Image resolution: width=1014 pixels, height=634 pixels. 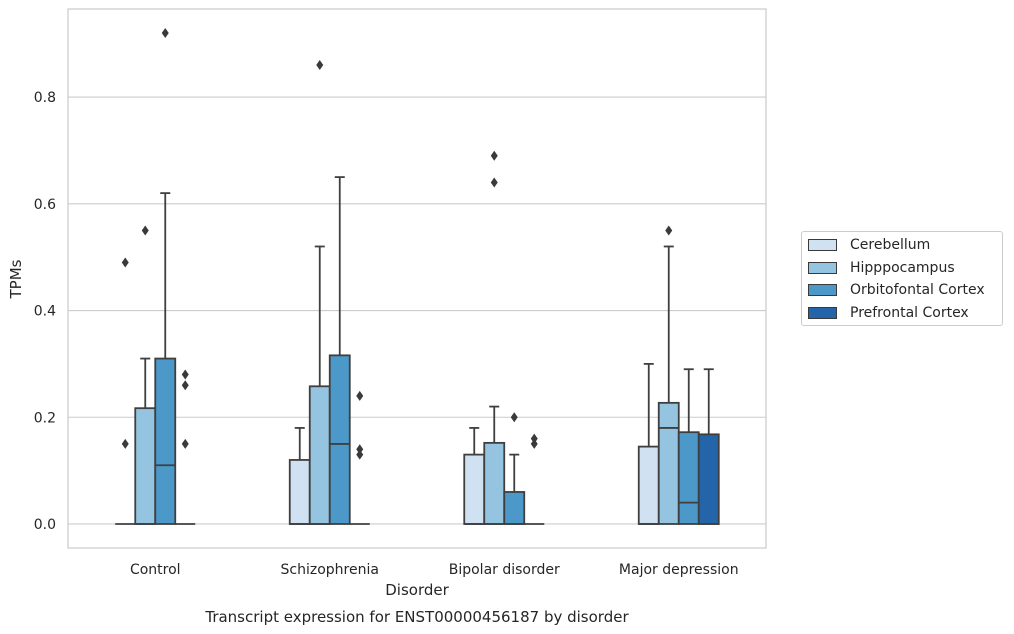 What do you see at coordinates (902, 268) in the screenshot?
I see `legend-label-hippocampus: Hipppocampus` at bounding box center [902, 268].